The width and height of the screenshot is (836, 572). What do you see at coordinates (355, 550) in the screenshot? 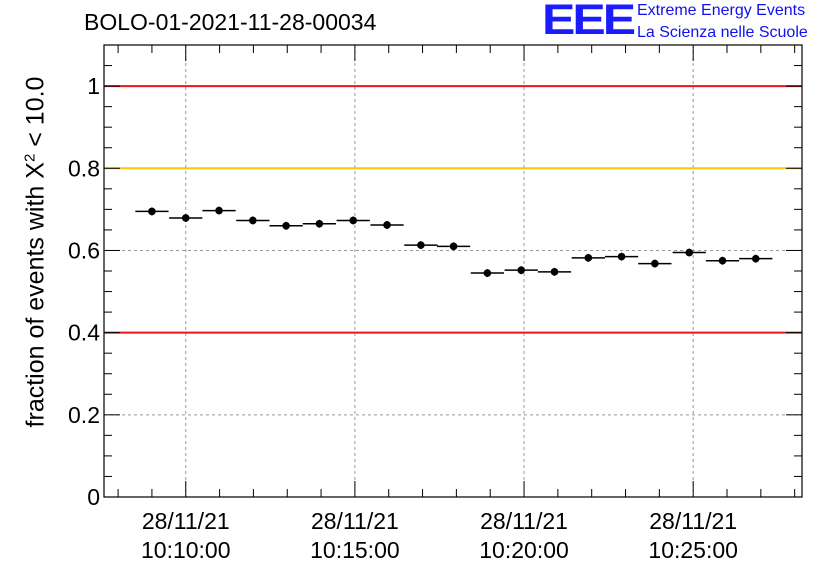
I see `x-tick-time-label: 10:15:00` at bounding box center [355, 550].